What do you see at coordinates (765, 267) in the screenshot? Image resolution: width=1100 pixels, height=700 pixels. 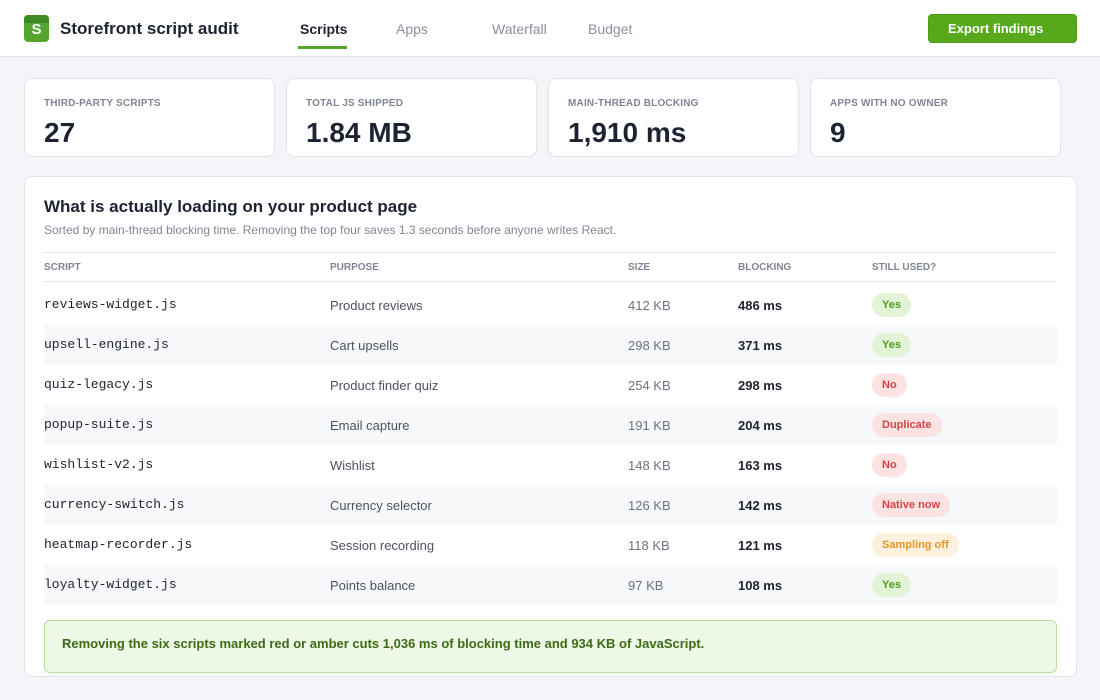 I see `column-header-blocking: BLOCKING` at bounding box center [765, 267].